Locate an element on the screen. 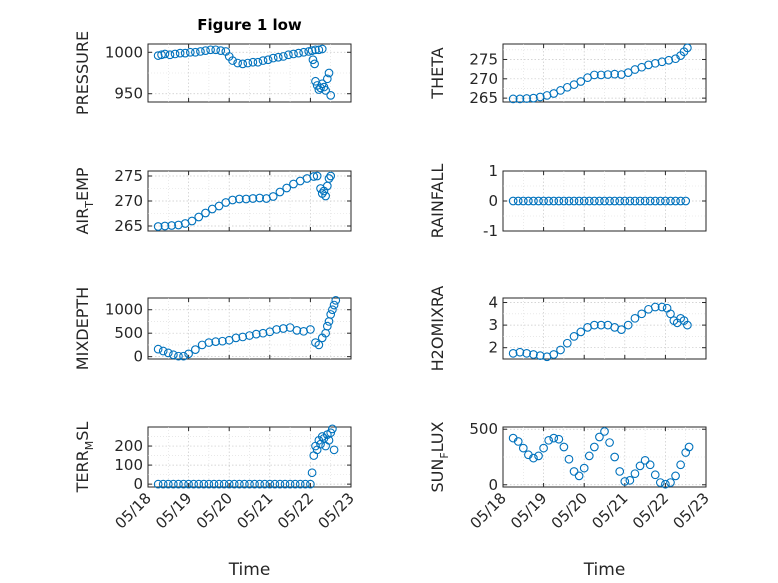  y-axis-label-main: TERR is located at coordinates (82, 471).